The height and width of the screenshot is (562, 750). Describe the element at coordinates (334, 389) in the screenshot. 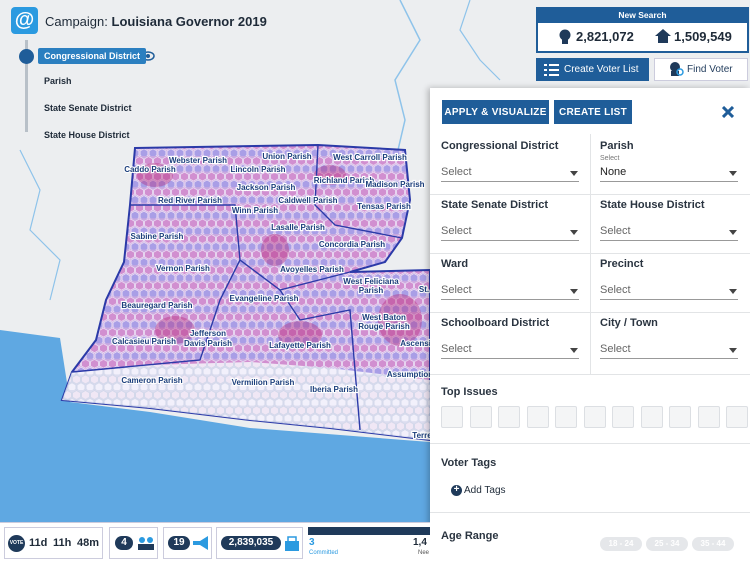

I see `parish-label: Iberia Parish` at that location.